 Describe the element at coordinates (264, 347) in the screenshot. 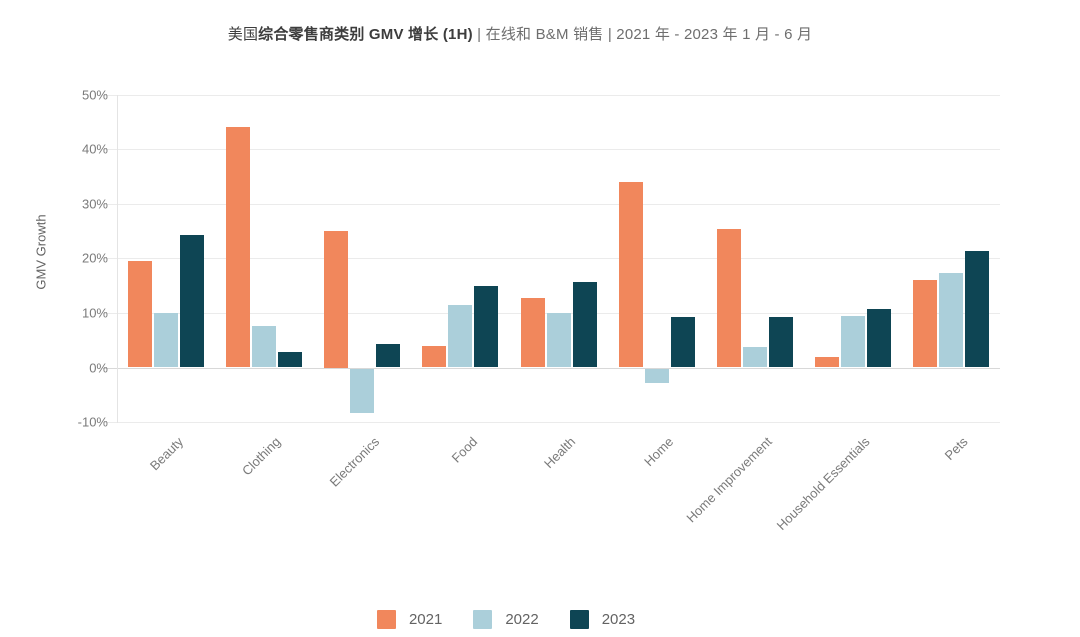

I see `bar-clothing-2022` at that location.